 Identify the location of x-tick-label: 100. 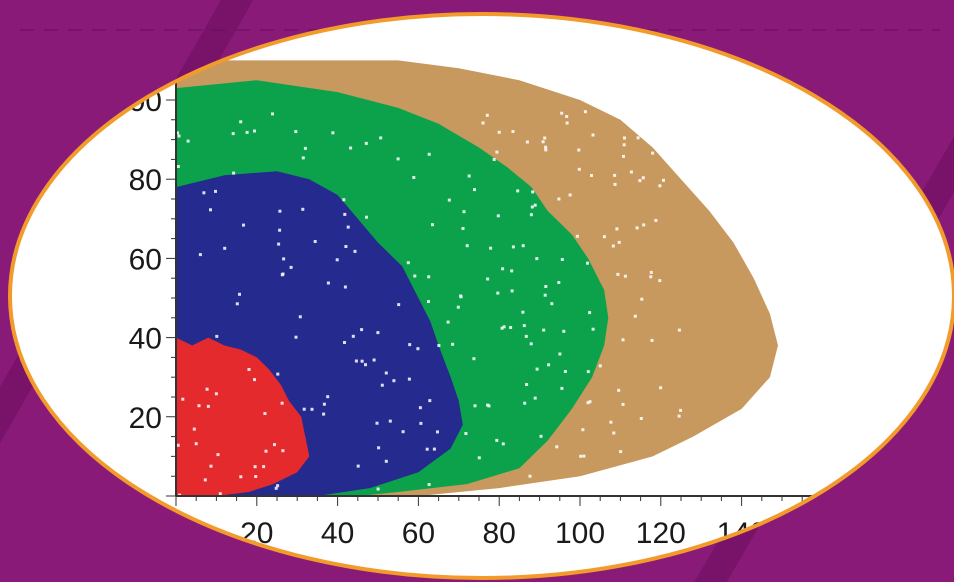
(580, 533).